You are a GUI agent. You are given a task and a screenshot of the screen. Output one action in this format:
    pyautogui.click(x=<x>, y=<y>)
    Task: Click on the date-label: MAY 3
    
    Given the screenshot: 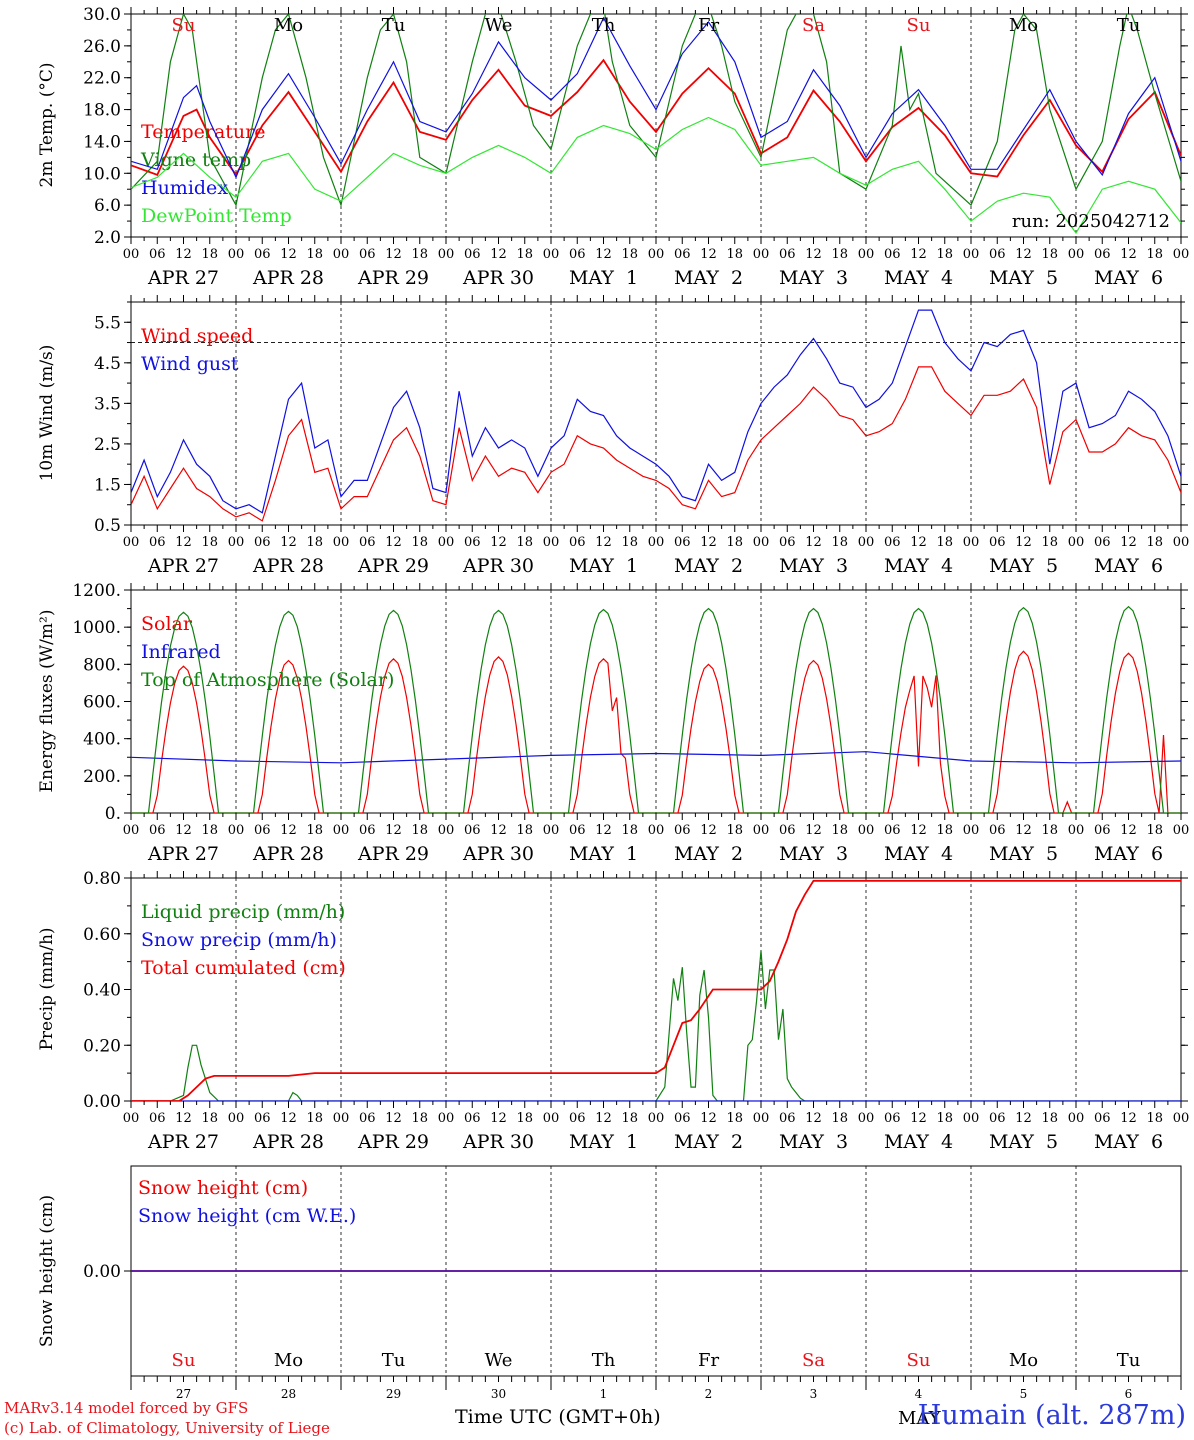 What is the action you would take?
    pyautogui.click(x=813, y=1142)
    